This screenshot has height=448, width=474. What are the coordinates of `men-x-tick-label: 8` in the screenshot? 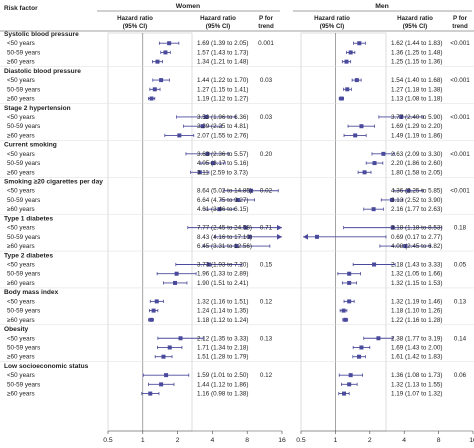 It's located at (439, 440).